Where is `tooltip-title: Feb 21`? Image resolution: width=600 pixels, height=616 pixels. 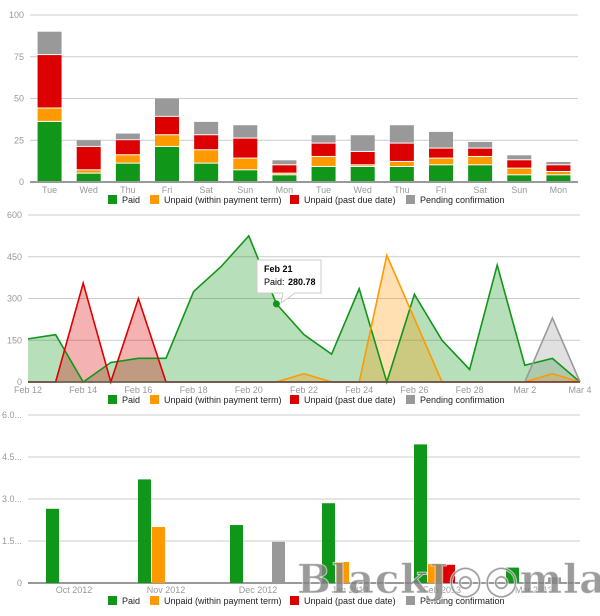 tooltip-title: Feb 21 is located at coordinates (278, 269).